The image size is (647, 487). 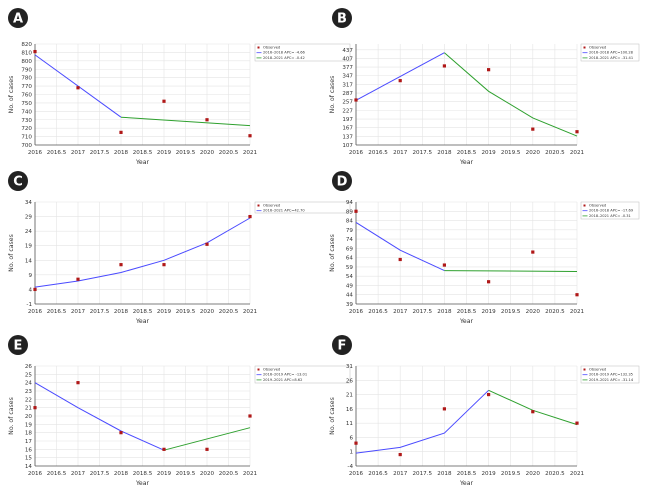 What do you see at coordinates (26, 87) in the screenshot?
I see `y-tick-label: 770` at bounding box center [26, 87].